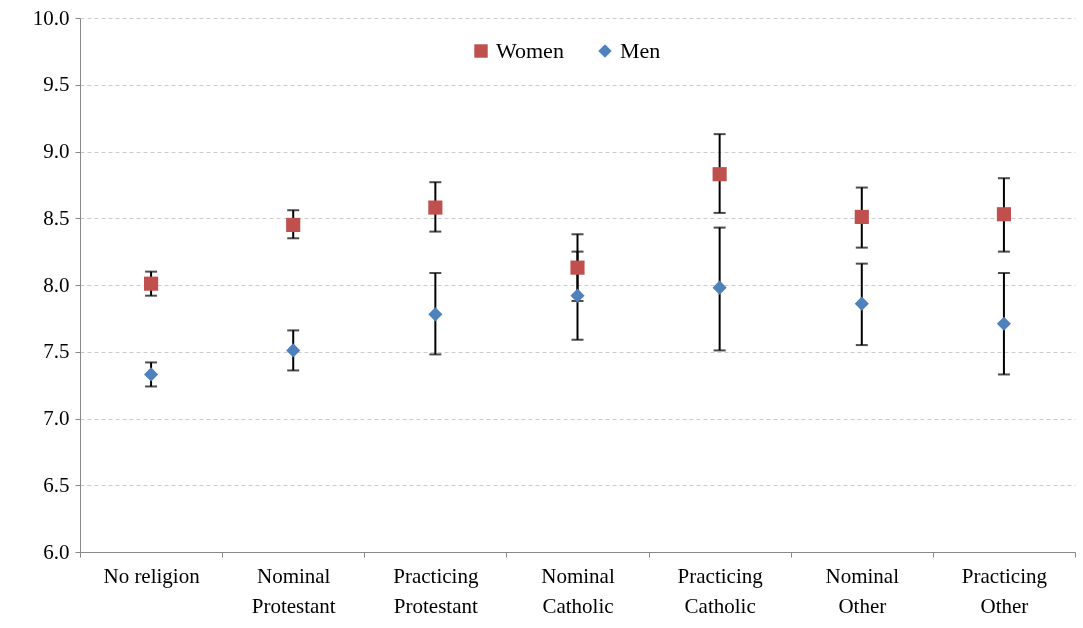 The image size is (1083, 628). Describe the element at coordinates (720, 590) in the screenshot. I see `x-tick-label: Practicing Catholic` at that location.